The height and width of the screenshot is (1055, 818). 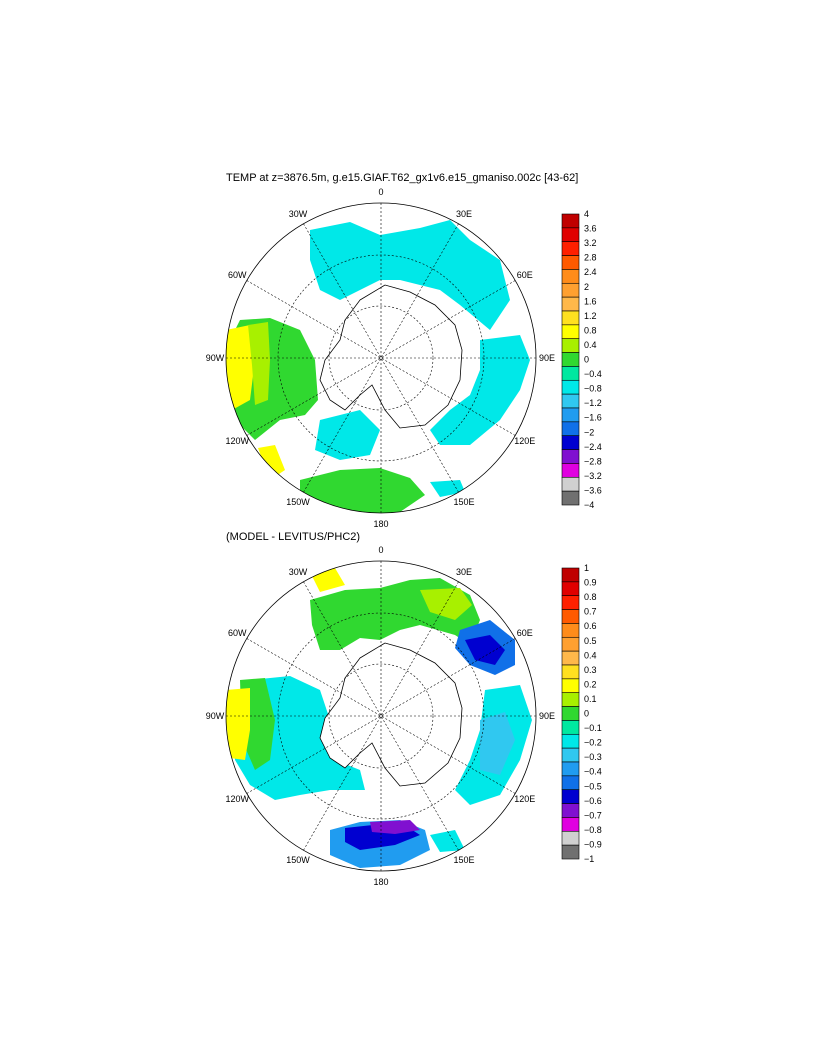 I want to click on map1-region-cyan-south, so click(x=347, y=435).